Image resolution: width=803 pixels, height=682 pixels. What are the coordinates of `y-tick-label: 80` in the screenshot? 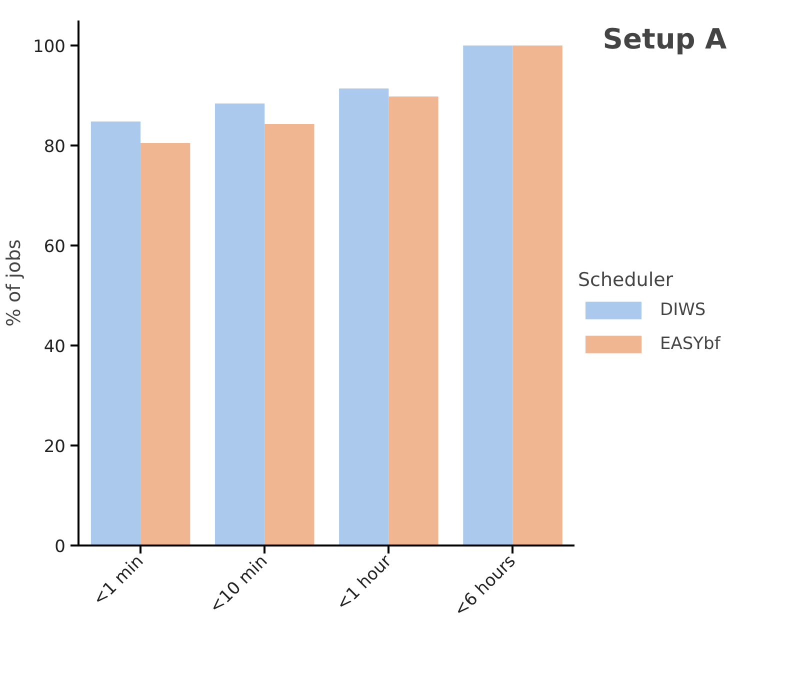 It's located at (55, 147).